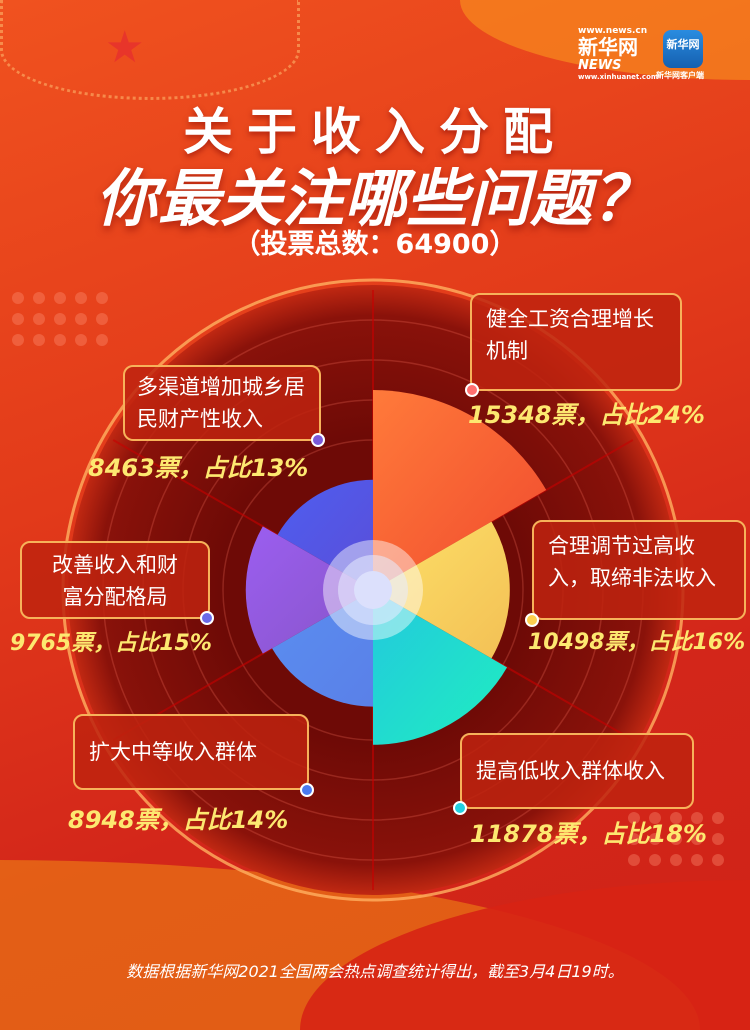  I want to click on category-label: 提高低收入群体收入, so click(570, 771).